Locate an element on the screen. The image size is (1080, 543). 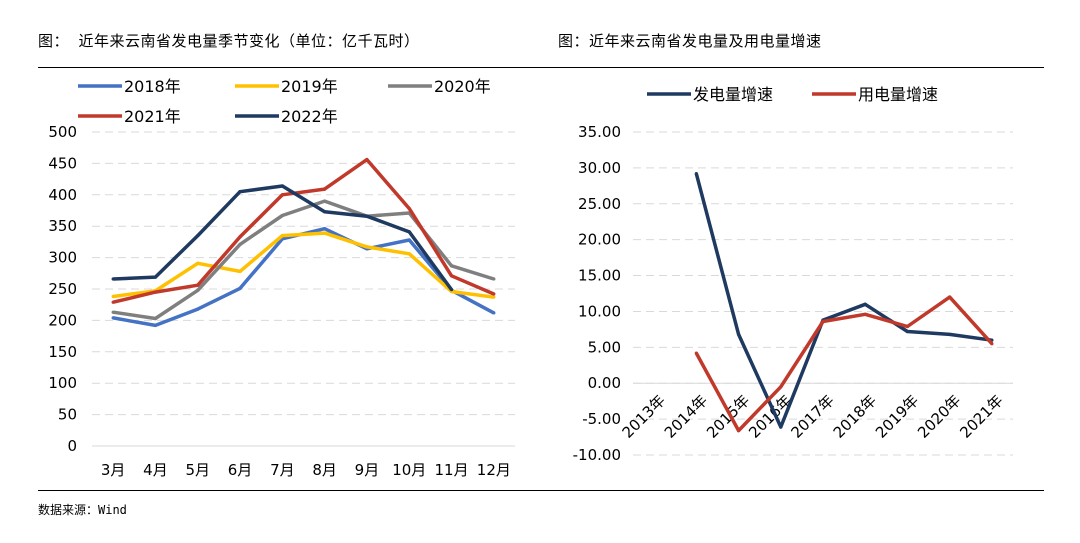
y-tick-label: 0 is located at coordinates (72, 446).